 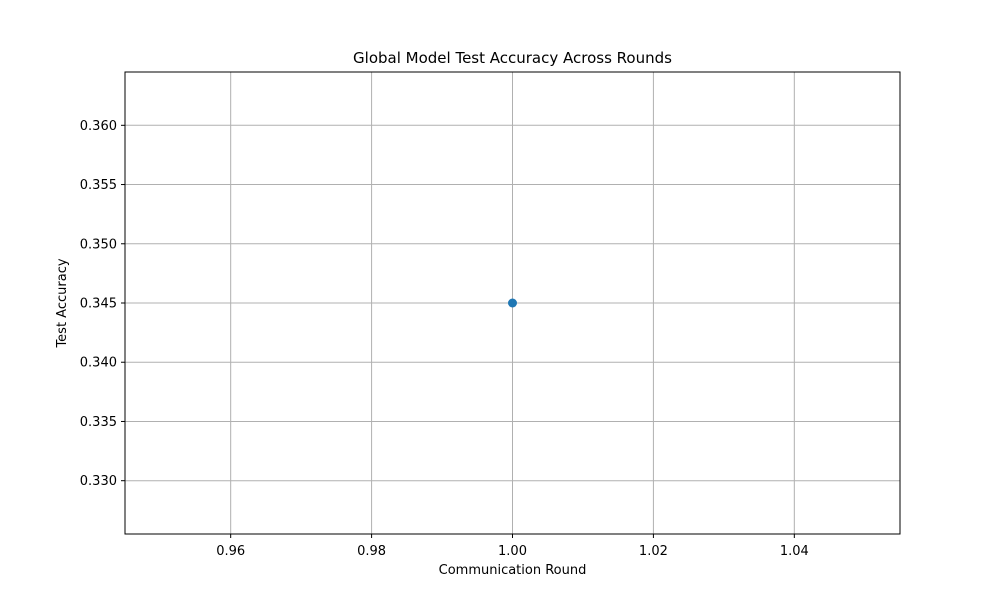 I want to click on x-tick-label: 1.02, so click(x=653, y=551).